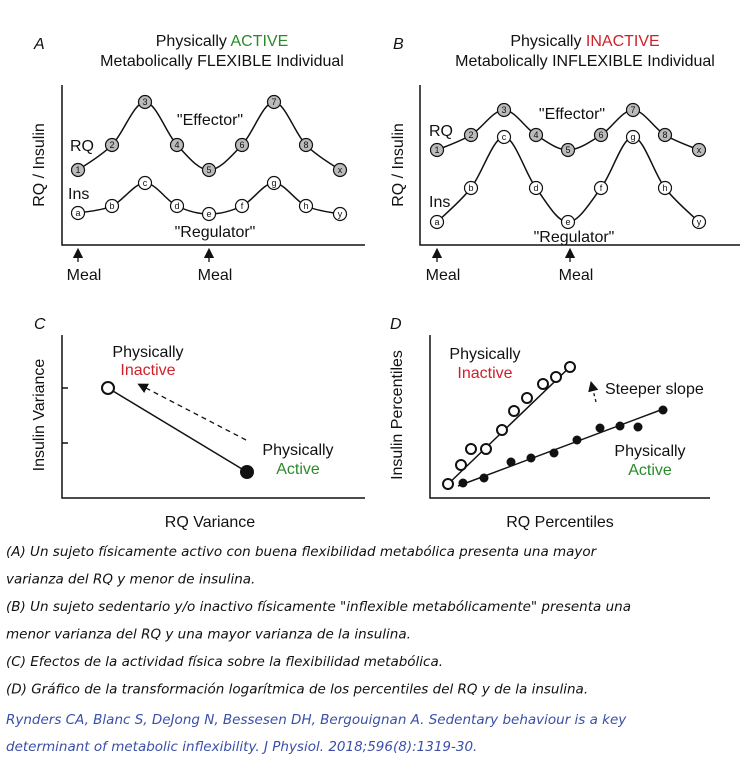  I want to click on panel-title: Physically ACTIVE, so click(222, 41).